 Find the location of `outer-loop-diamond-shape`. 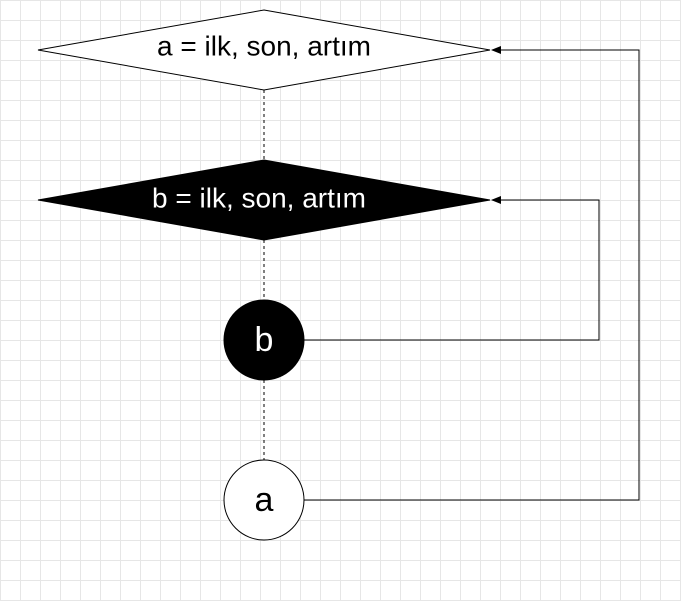

outer-loop-diamond-shape is located at coordinates (264, 50).